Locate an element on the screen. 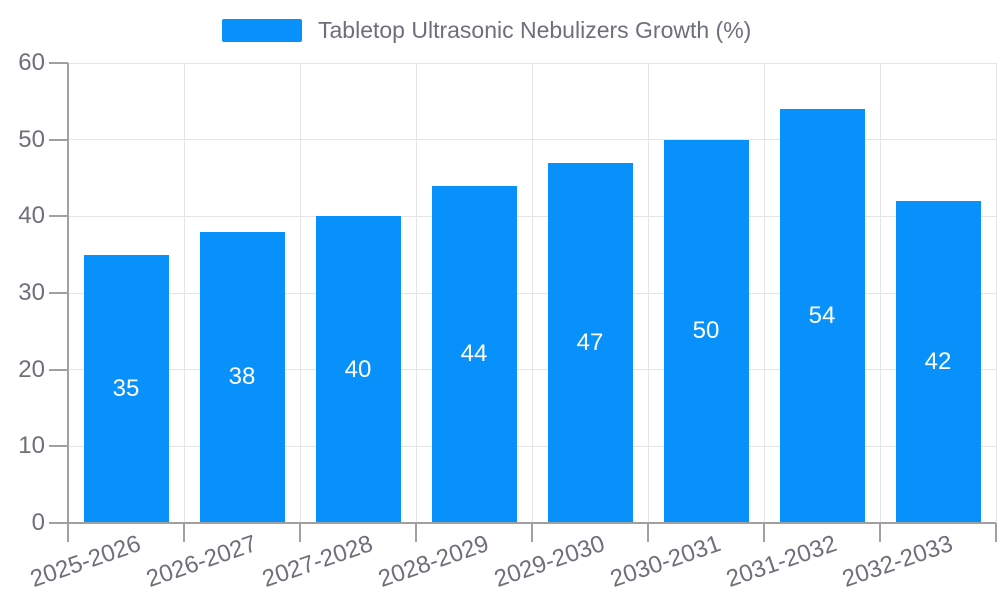 This screenshot has width=1000, height=600. x-axis-label: 2030-2031 is located at coordinates (666, 561).